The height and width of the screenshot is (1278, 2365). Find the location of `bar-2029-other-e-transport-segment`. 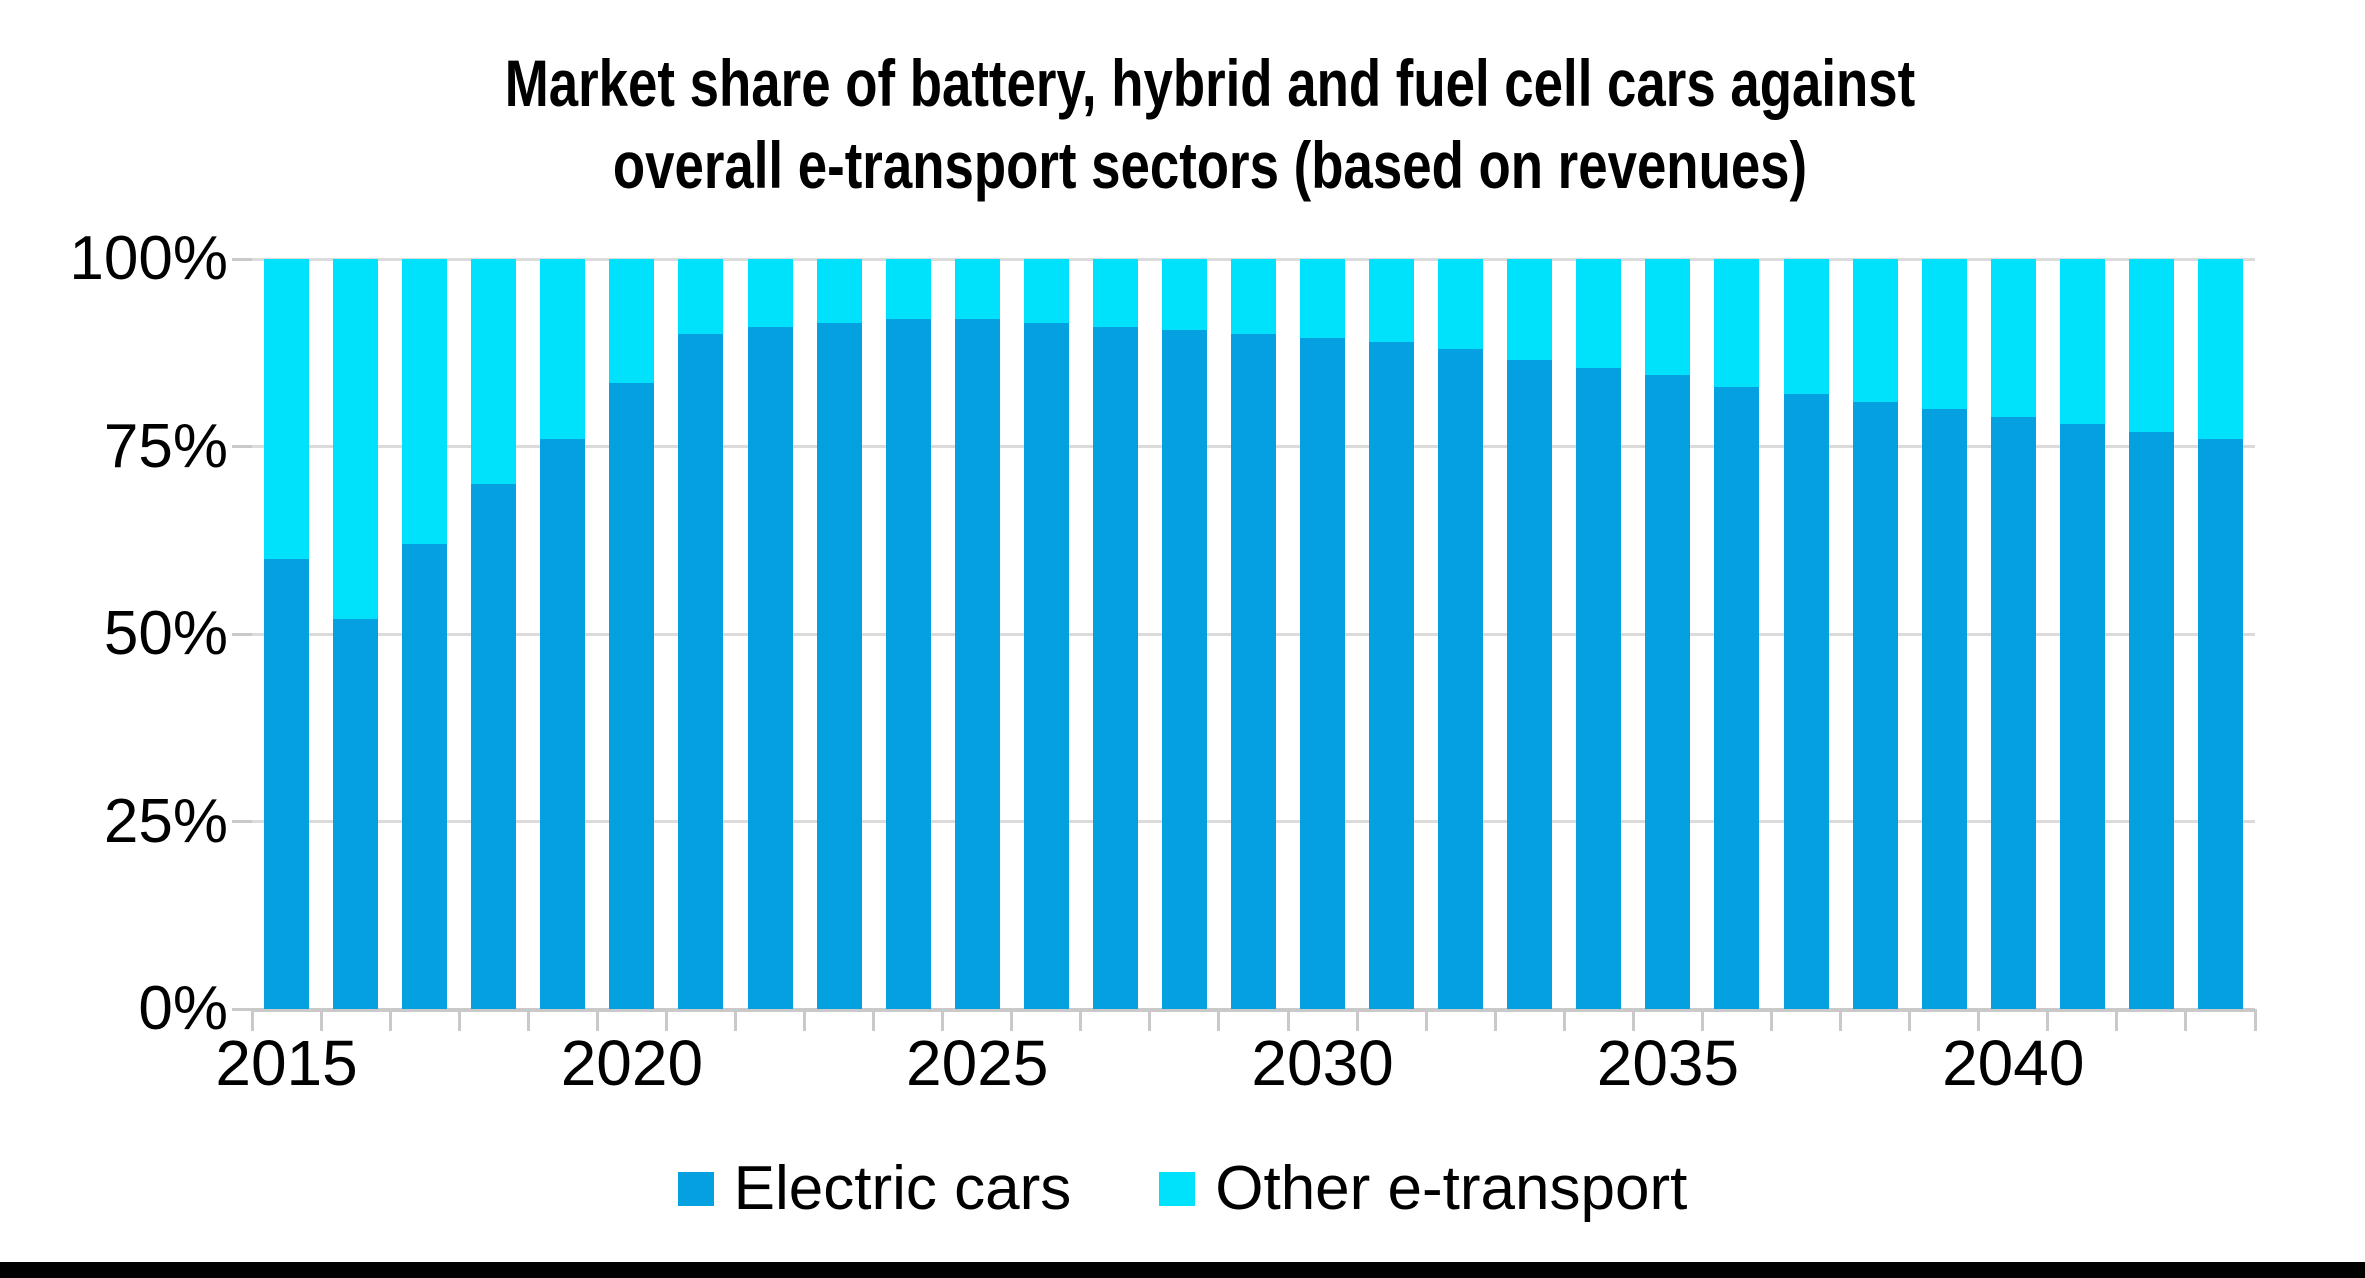

bar-2029-other-e-transport-segment is located at coordinates (1253, 296).